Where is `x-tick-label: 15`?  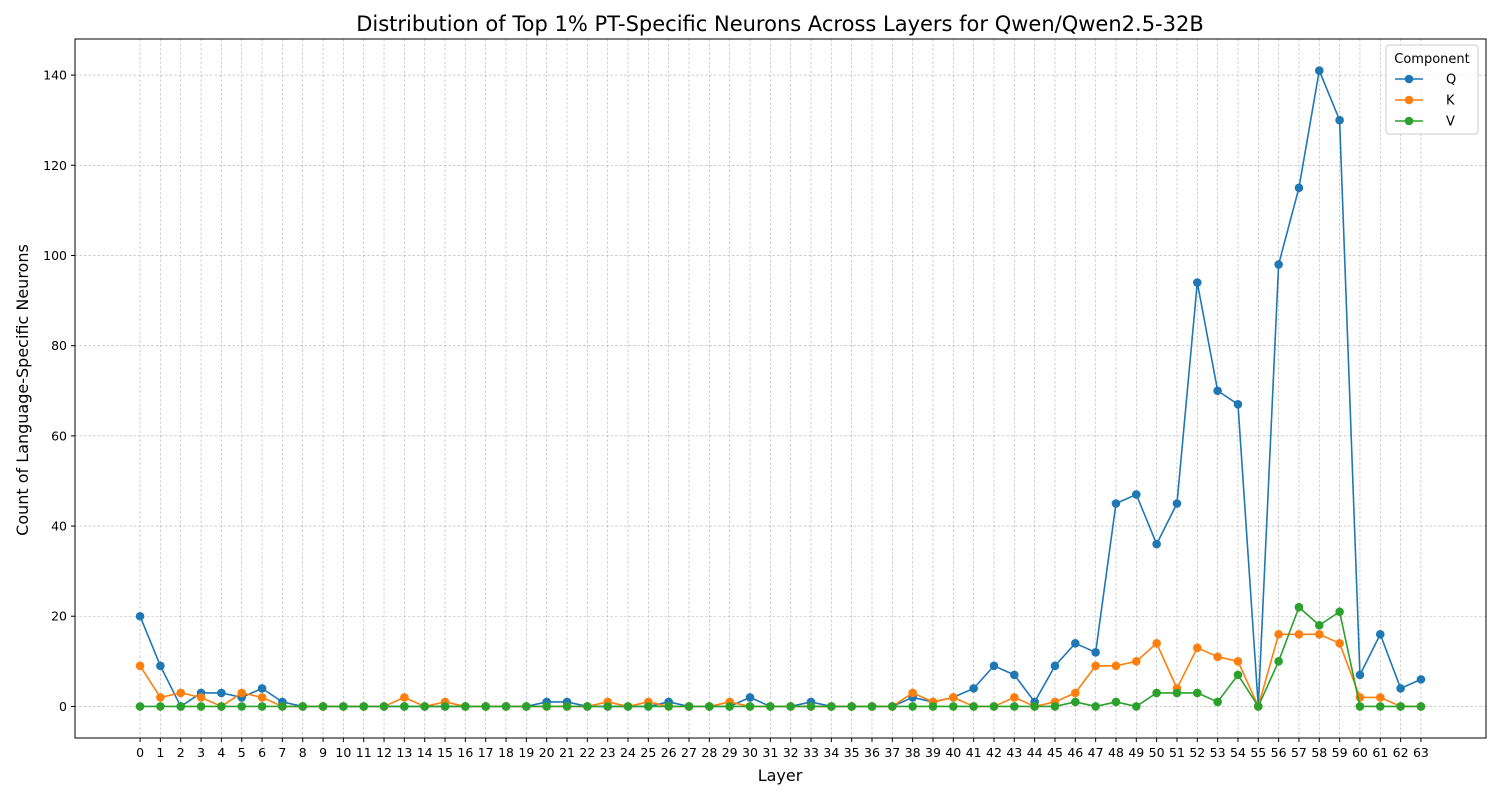
x-tick-label: 15 is located at coordinates (445, 752).